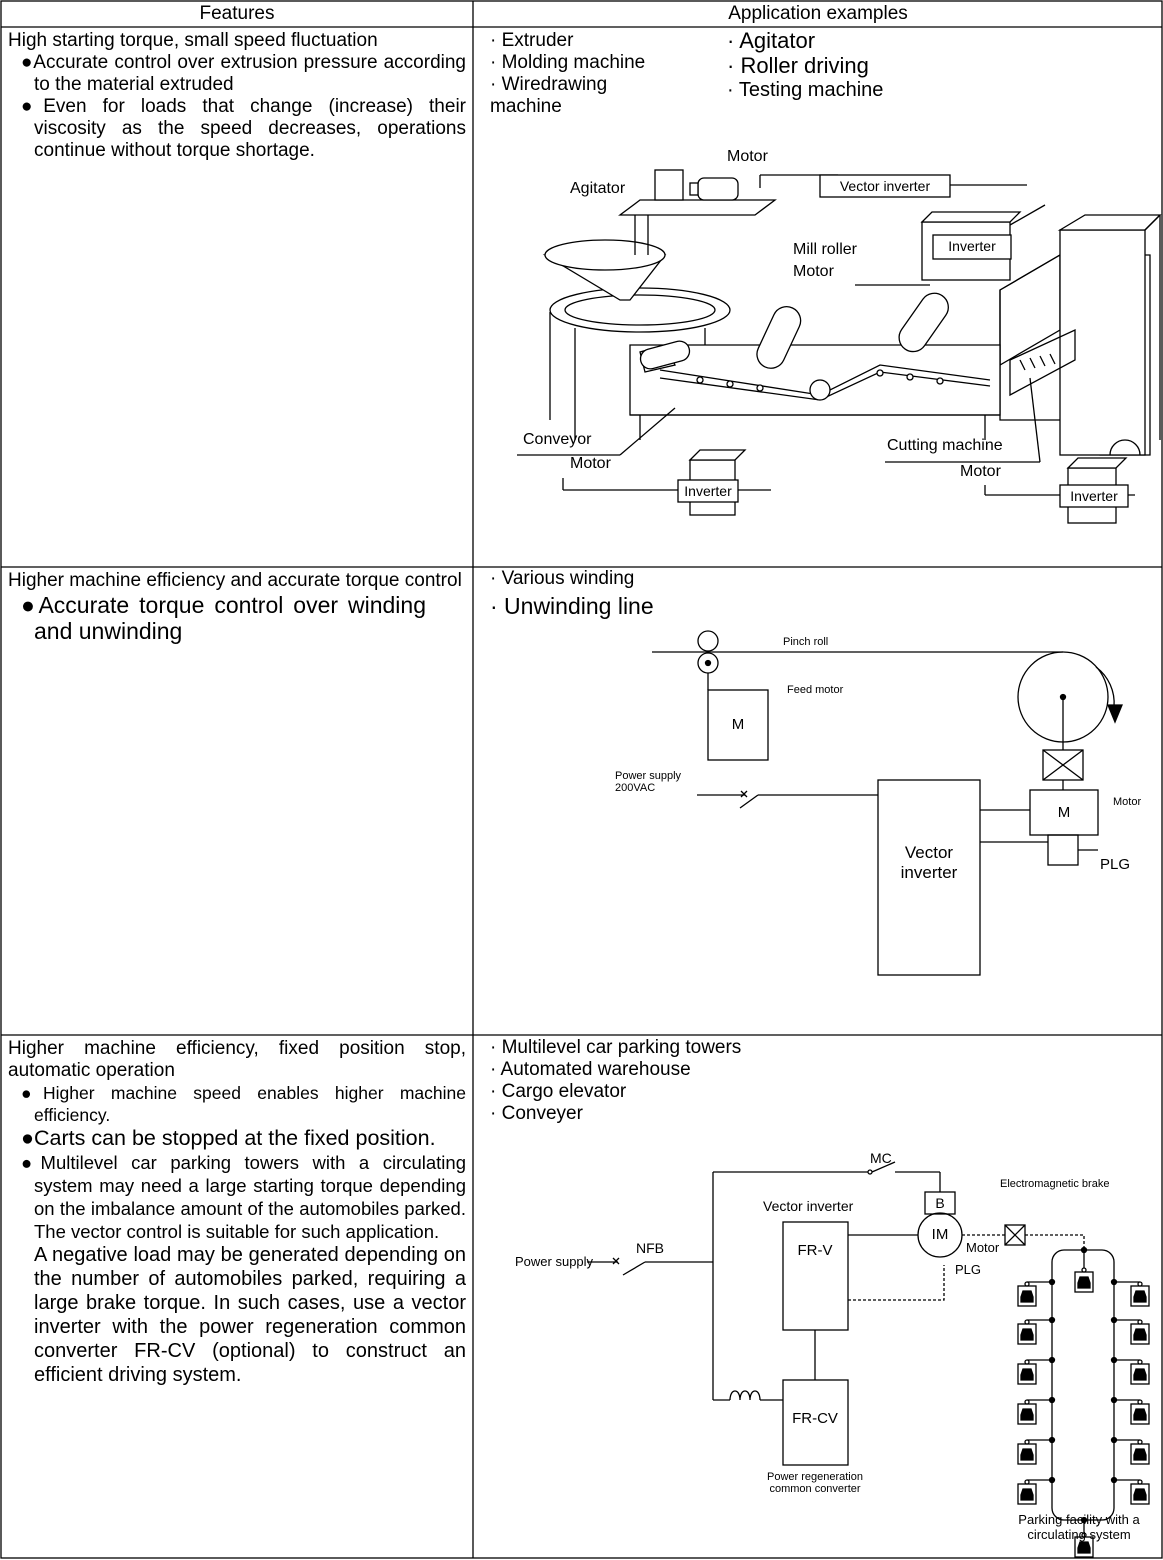 This screenshot has width=1163, height=1560. What do you see at coordinates (806, 642) in the screenshot?
I see `diagram-label: Pinch roll` at bounding box center [806, 642].